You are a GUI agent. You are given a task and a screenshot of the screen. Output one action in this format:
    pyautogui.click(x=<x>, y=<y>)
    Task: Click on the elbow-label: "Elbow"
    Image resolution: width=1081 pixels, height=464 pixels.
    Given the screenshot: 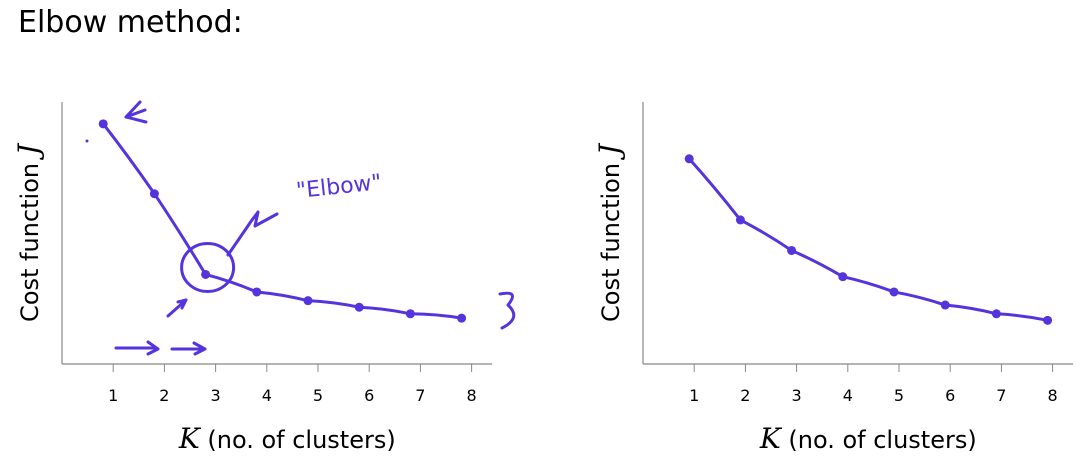 What is the action you would take?
    pyautogui.click(x=339, y=187)
    